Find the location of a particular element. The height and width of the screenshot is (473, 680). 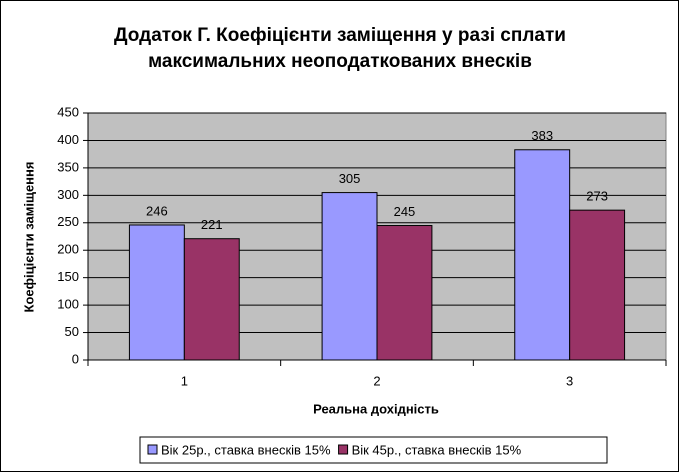

legend-label: Вік 45р., ставка внесків 15% is located at coordinates (437, 449).